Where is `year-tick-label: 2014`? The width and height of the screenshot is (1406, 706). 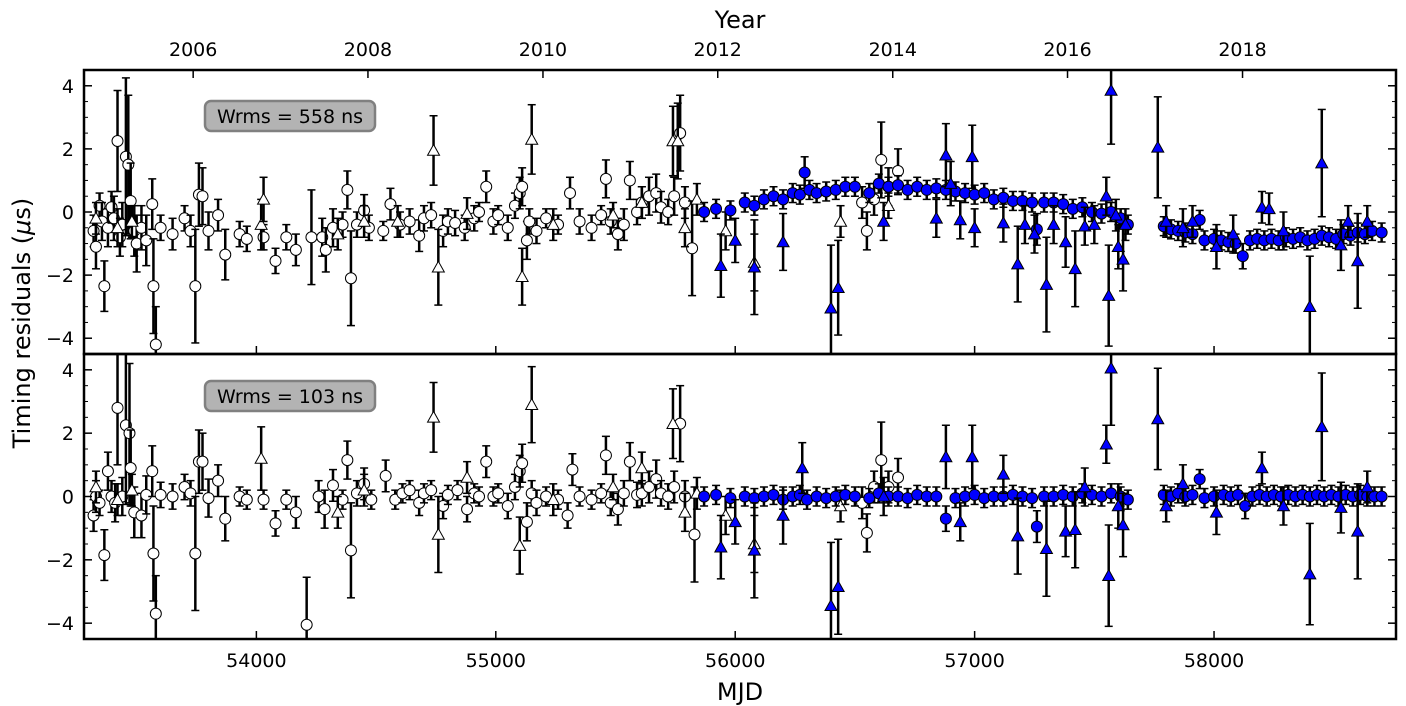
year-tick-label: 2014 is located at coordinates (893, 50).